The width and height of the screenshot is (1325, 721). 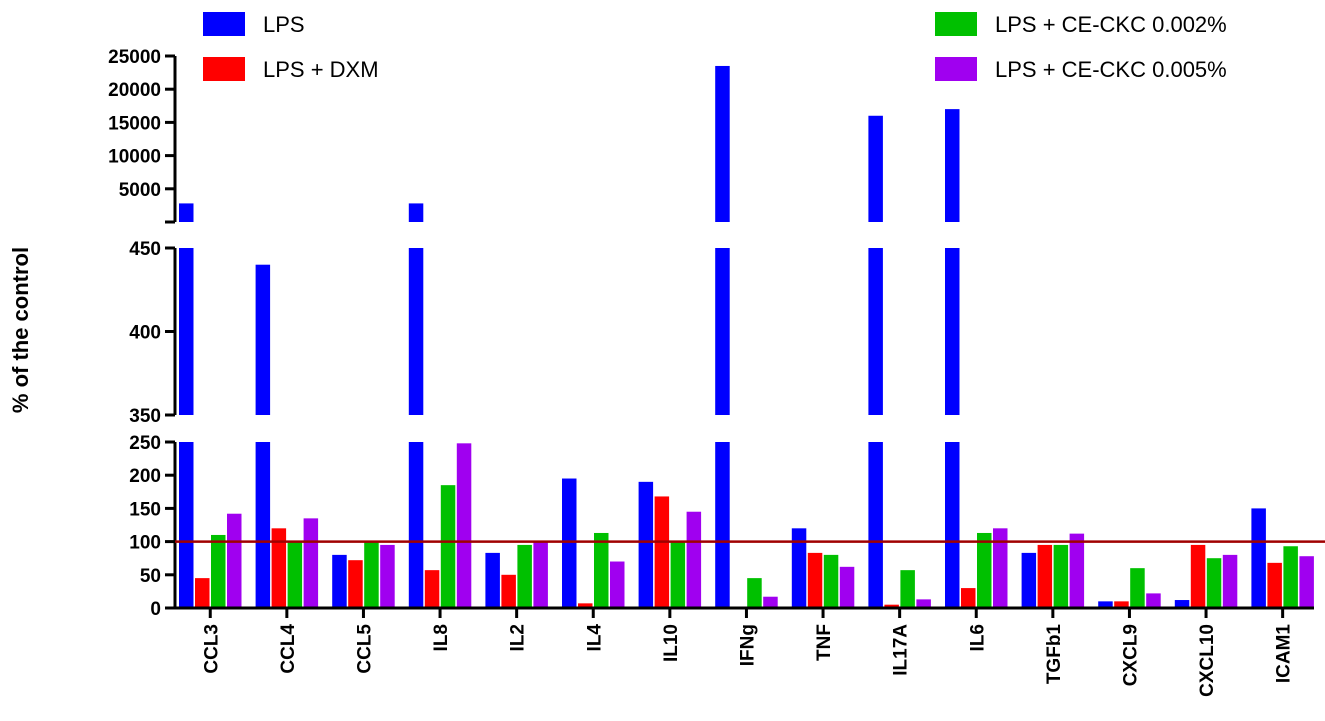 I want to click on x-tick-label-cxcl9: CXCL9, so click(x=1130, y=655).